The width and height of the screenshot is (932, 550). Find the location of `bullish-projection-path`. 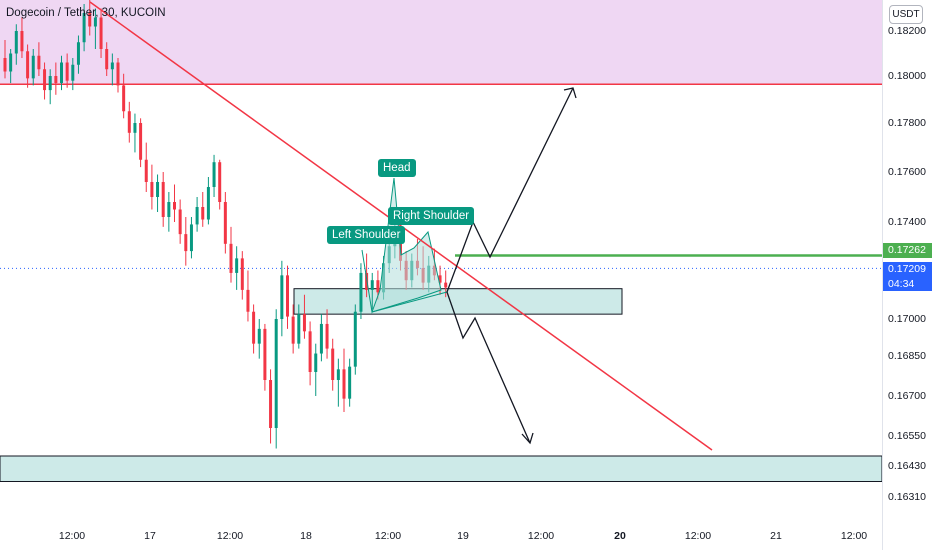

bullish-projection-path is located at coordinates (510, 190).